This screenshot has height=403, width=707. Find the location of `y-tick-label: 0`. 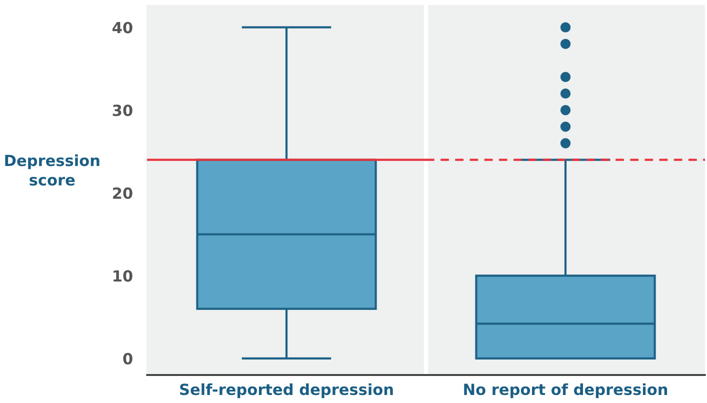

y-tick-label: 0 is located at coordinates (127, 358).